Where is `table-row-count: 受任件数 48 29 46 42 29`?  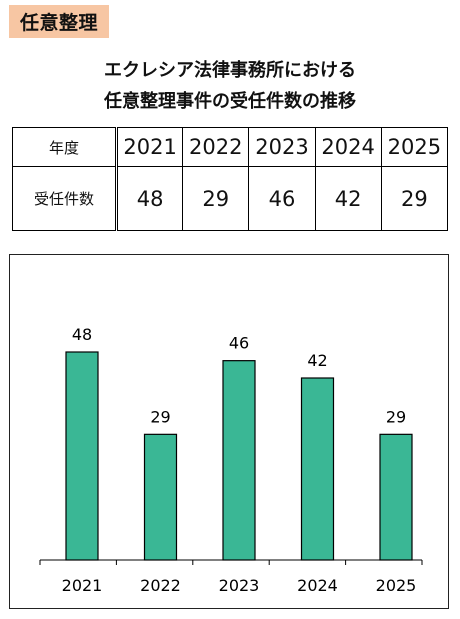
table-row-count: 受任件数 48 29 46 42 29 is located at coordinates (230, 198).